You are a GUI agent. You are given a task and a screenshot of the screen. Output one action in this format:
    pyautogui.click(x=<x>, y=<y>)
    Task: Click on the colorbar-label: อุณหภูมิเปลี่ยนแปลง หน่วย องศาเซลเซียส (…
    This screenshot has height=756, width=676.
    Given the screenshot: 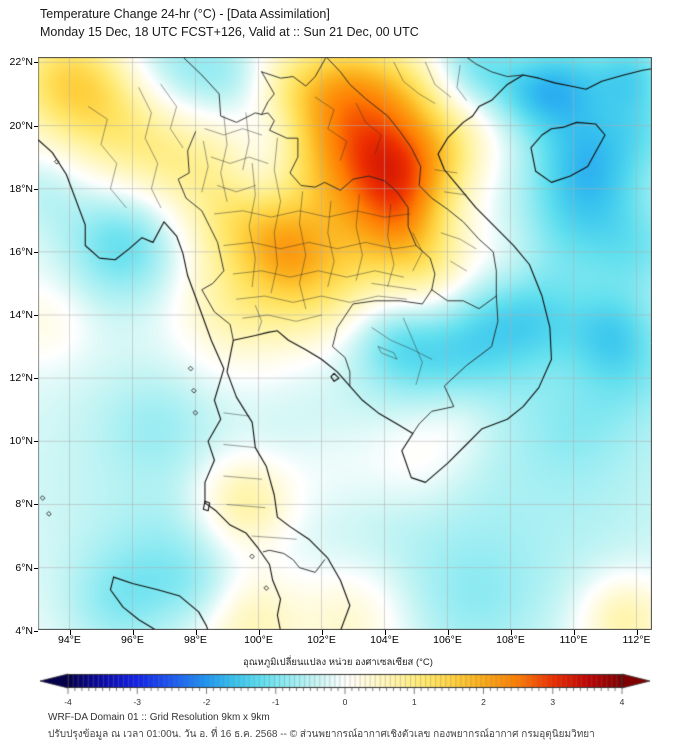 What is the action you would take?
    pyautogui.click(x=338, y=662)
    